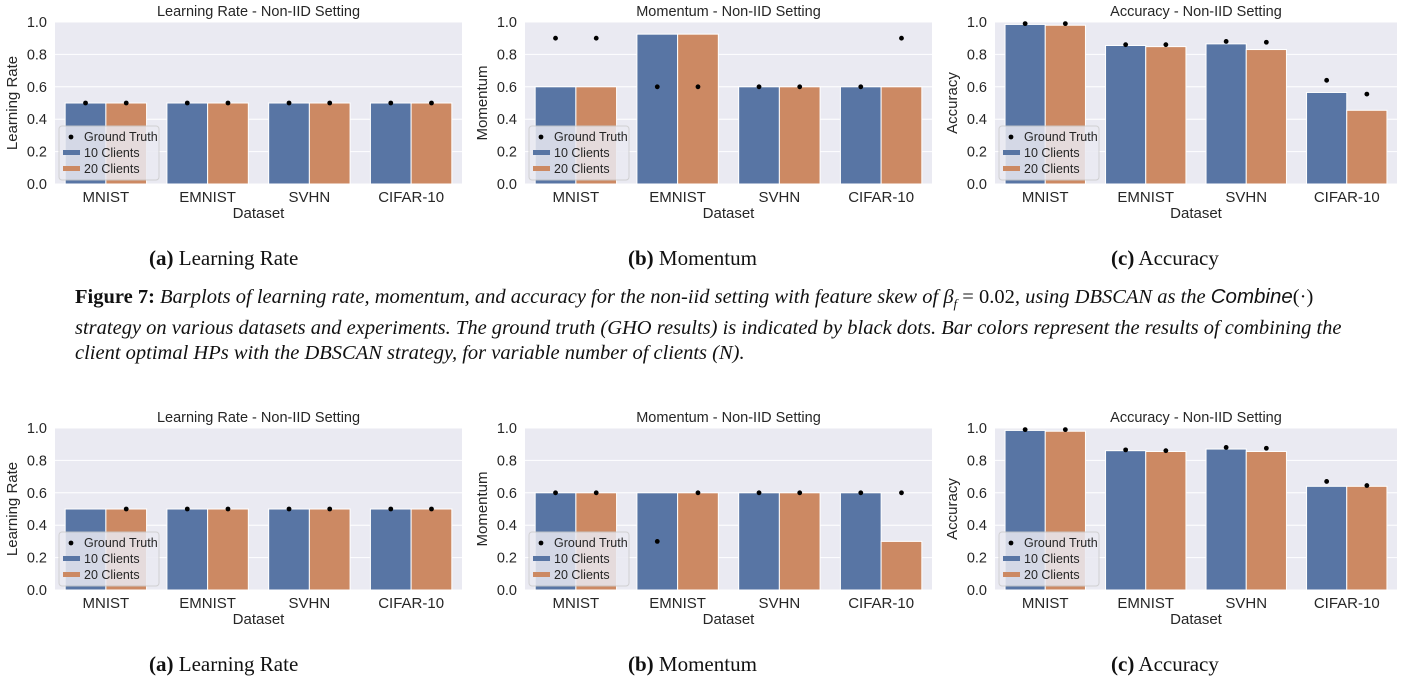 The height and width of the screenshot is (677, 1405). Describe the element at coordinates (1011, 168) in the screenshot. I see `legend-marker-20-clients` at that location.